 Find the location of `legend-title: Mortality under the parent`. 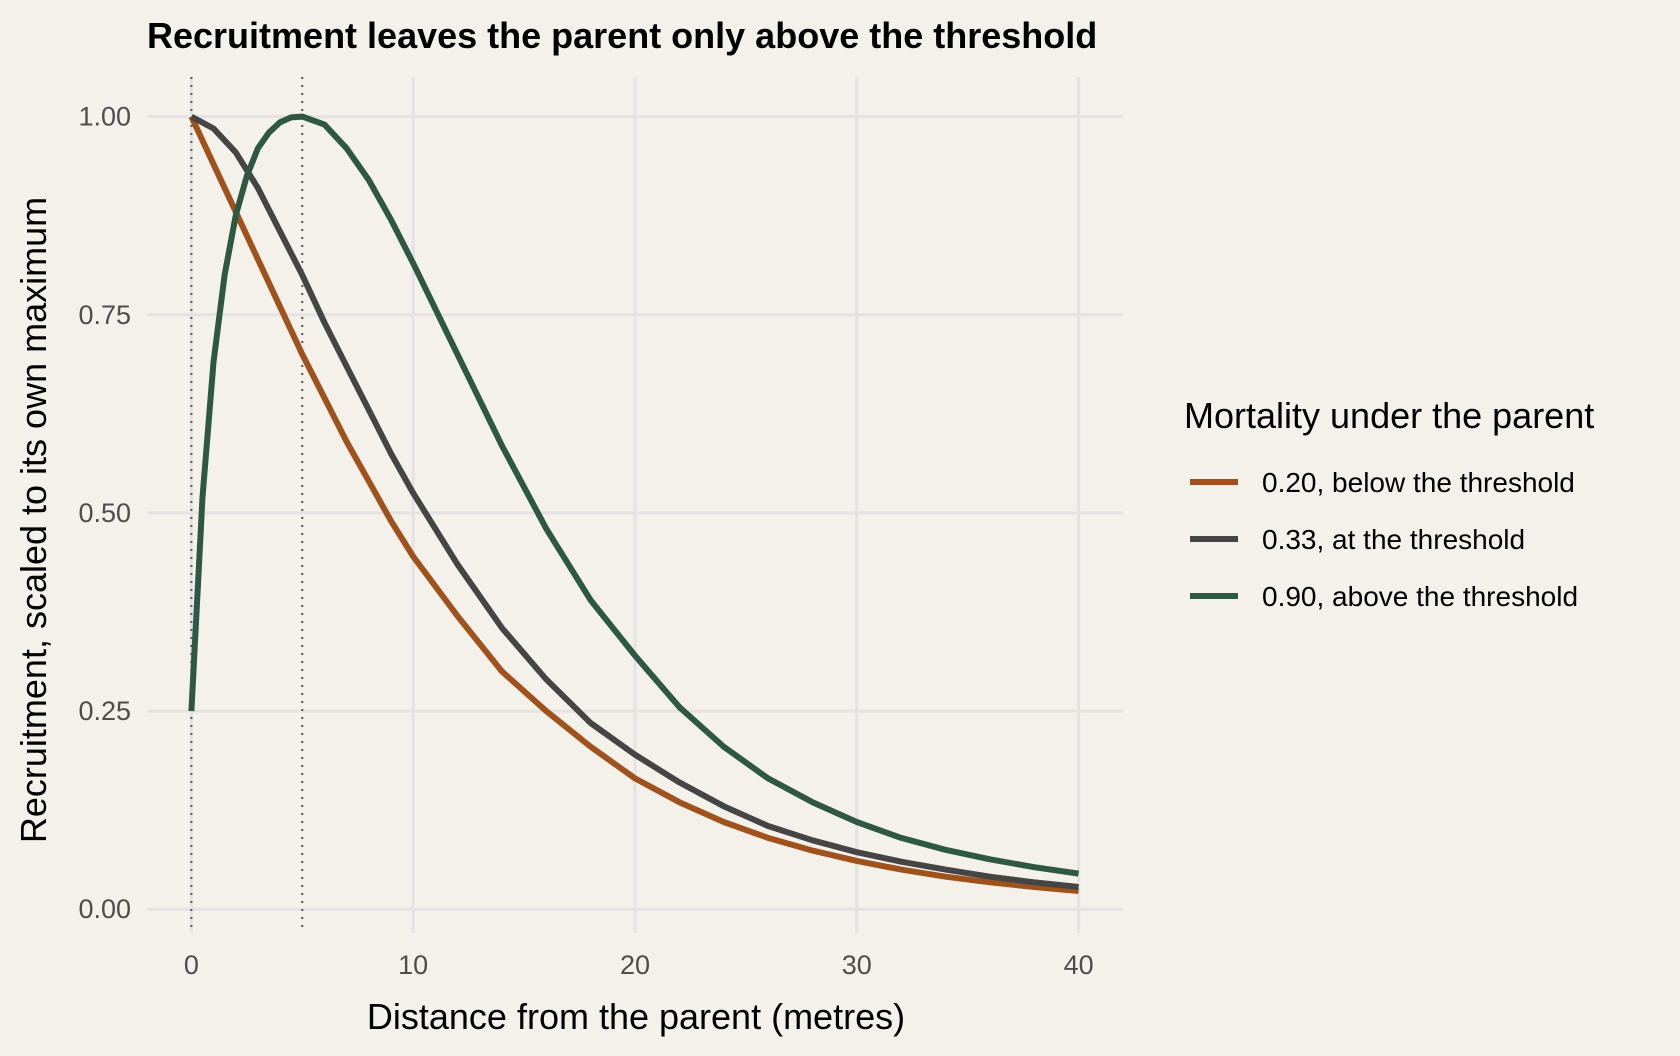

legend-title: Mortality under the parent is located at coordinates (1389, 415).